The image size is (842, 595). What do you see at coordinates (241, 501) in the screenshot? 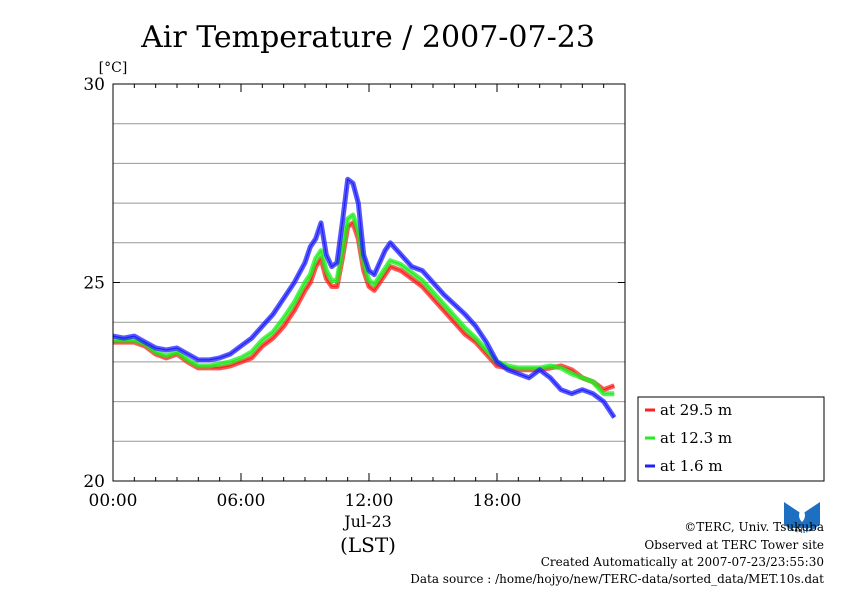
I see `x-tick-label: 06:00` at bounding box center [241, 501].